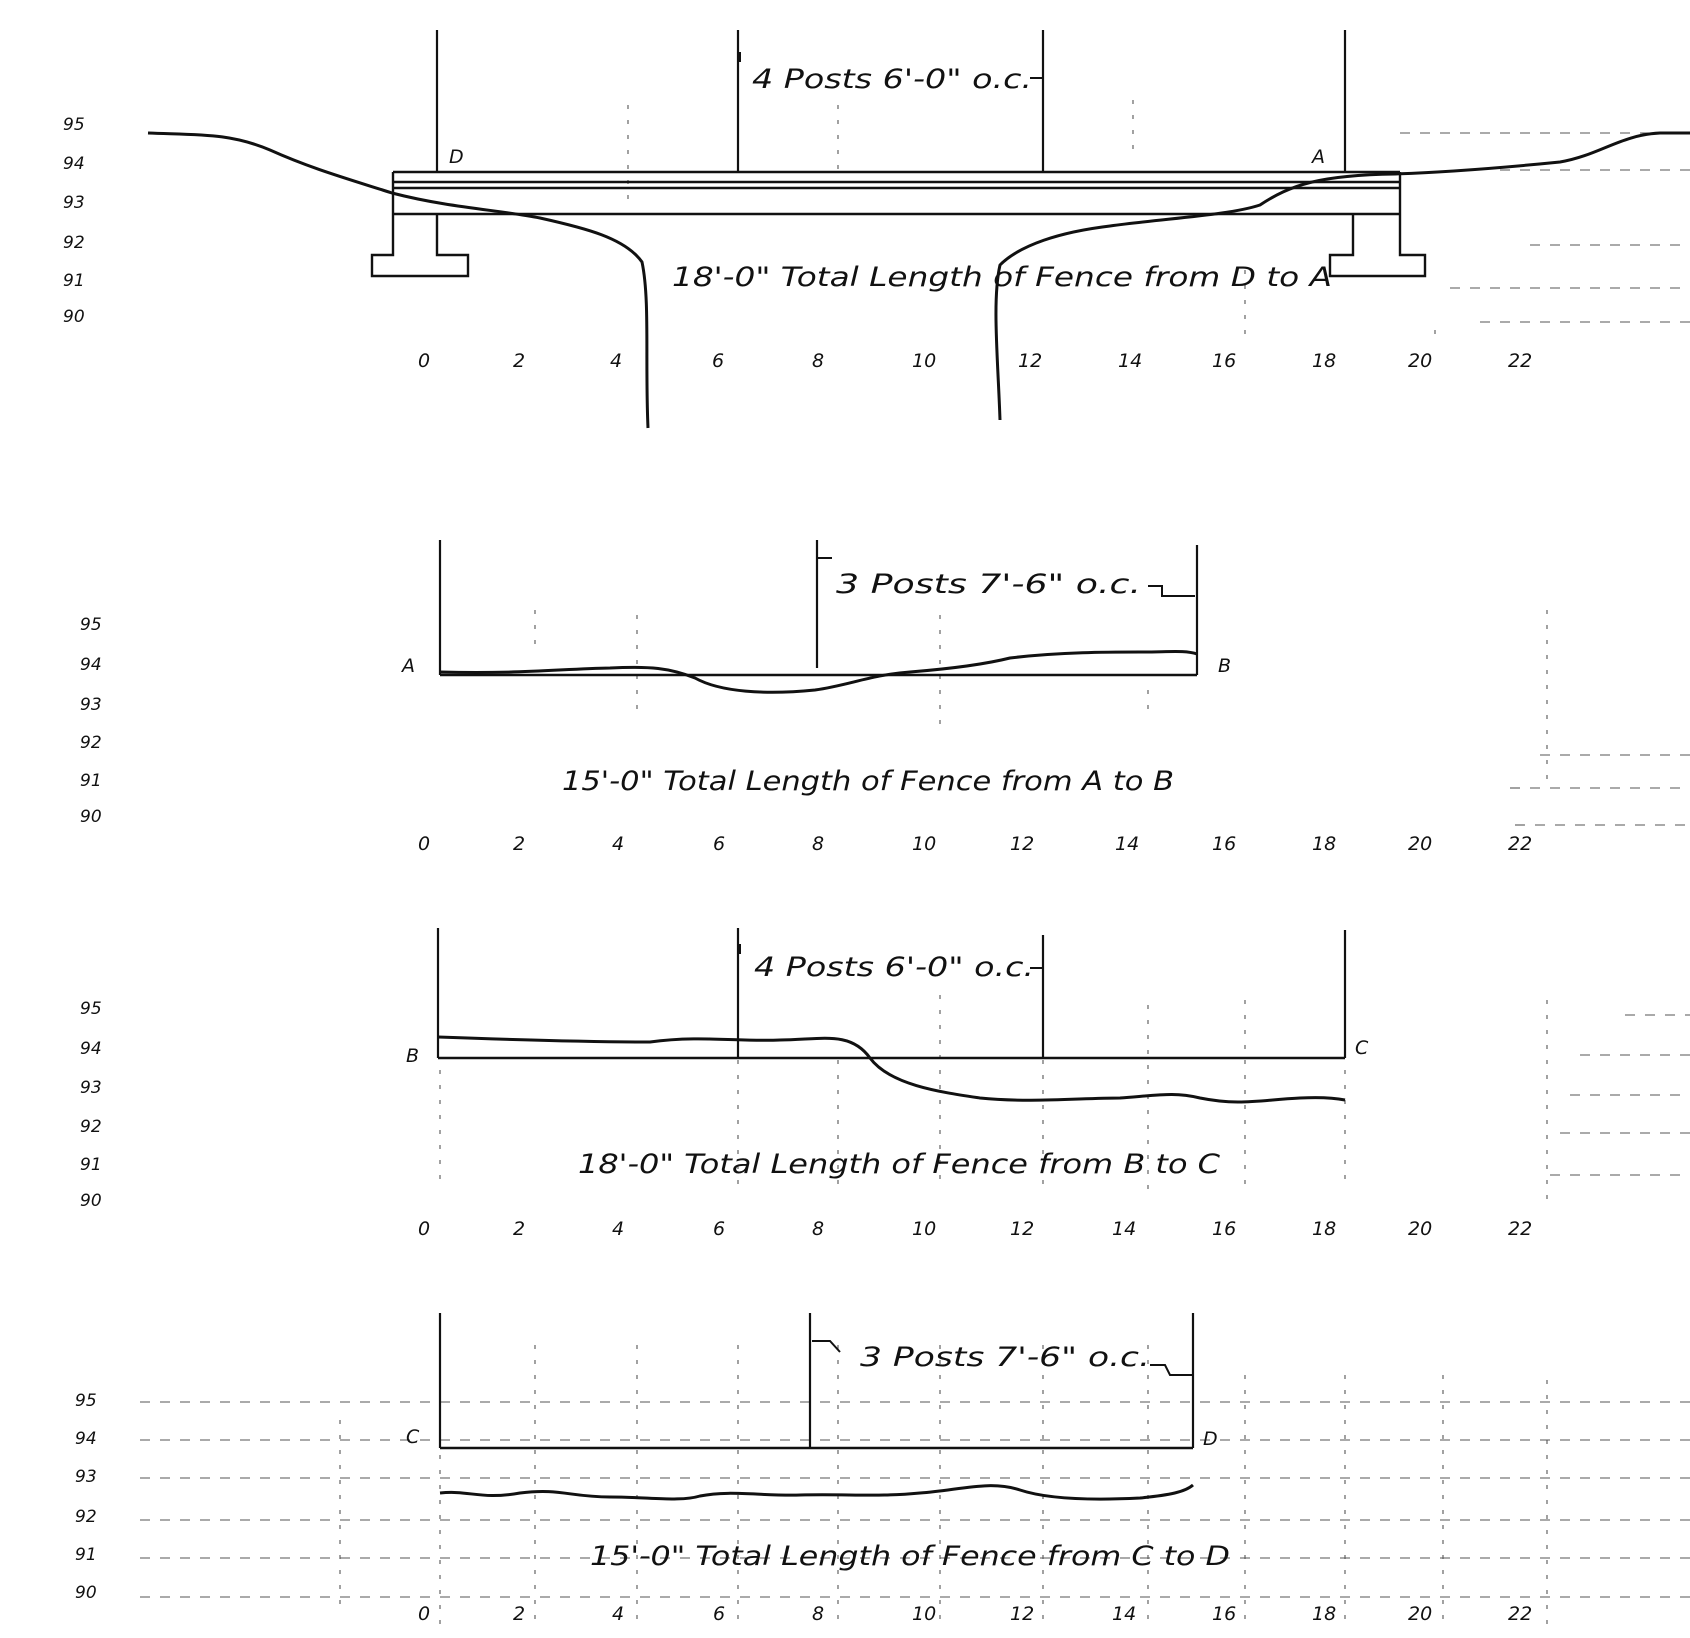 This screenshot has height=1638, width=1690. Describe the element at coordinates (896, 193) in the screenshot. I see `fence-bars-d-to-a` at that location.